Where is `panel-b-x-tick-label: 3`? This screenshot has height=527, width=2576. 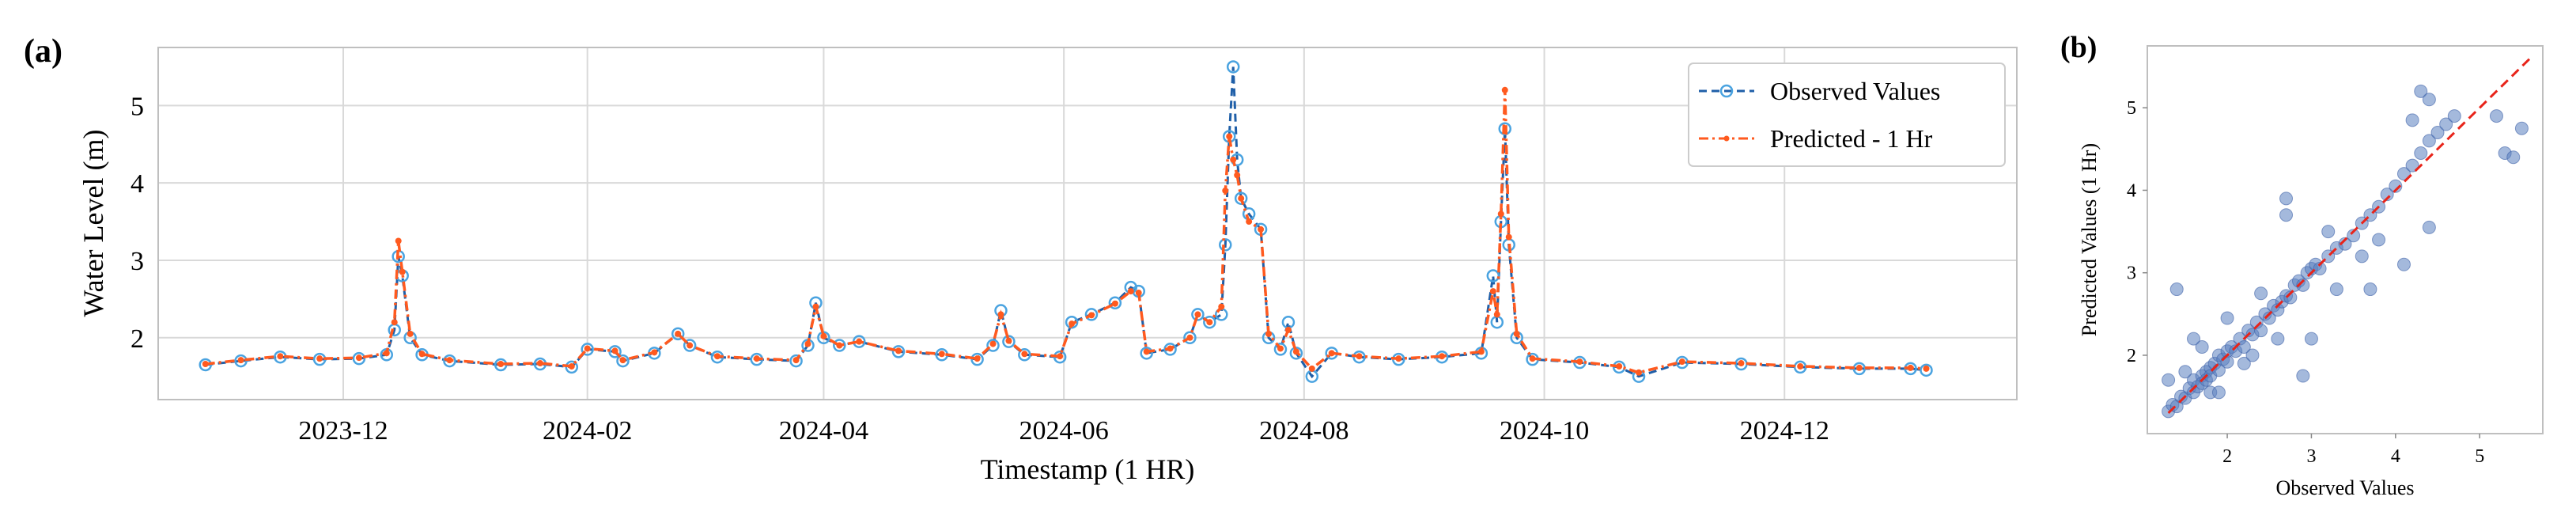 panel-b-x-tick-label: 3 is located at coordinates (2311, 456).